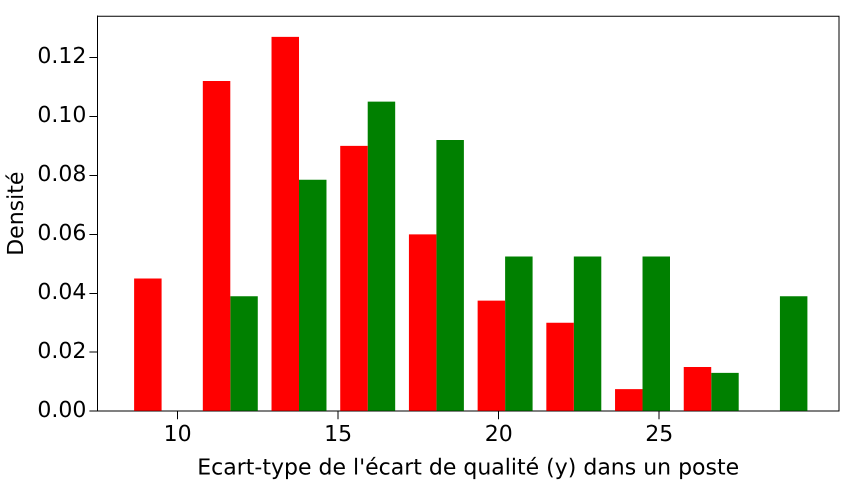 The width and height of the screenshot is (841, 486). I want to click on x-tick-label: 25, so click(659, 435).